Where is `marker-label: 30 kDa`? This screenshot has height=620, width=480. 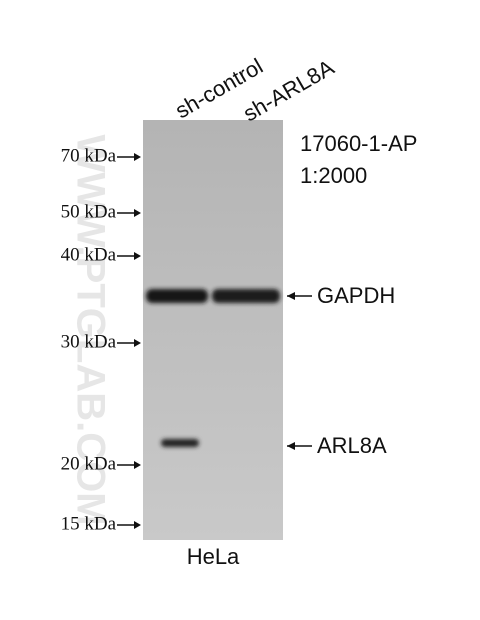
marker-label: 30 kDa is located at coordinates (89, 341).